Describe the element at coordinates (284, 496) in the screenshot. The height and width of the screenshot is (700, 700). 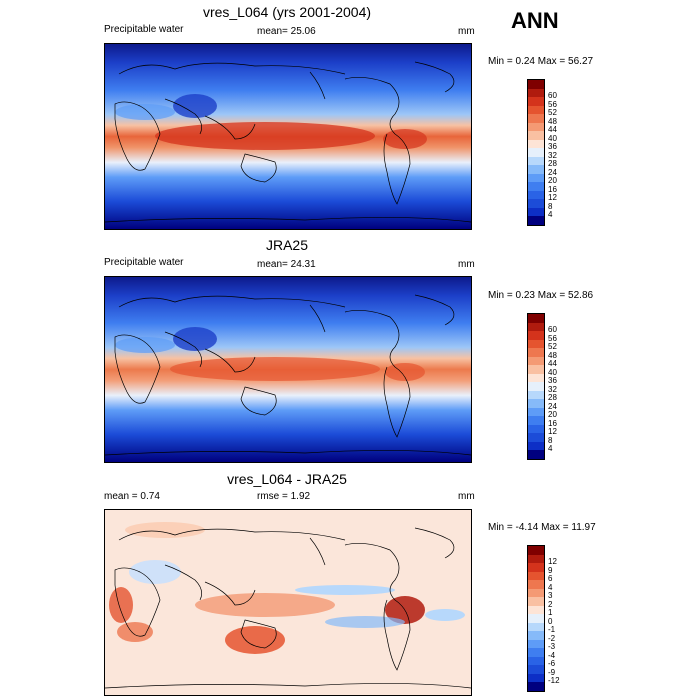
I see `panel3-rmse: rmse = 1.92` at that location.